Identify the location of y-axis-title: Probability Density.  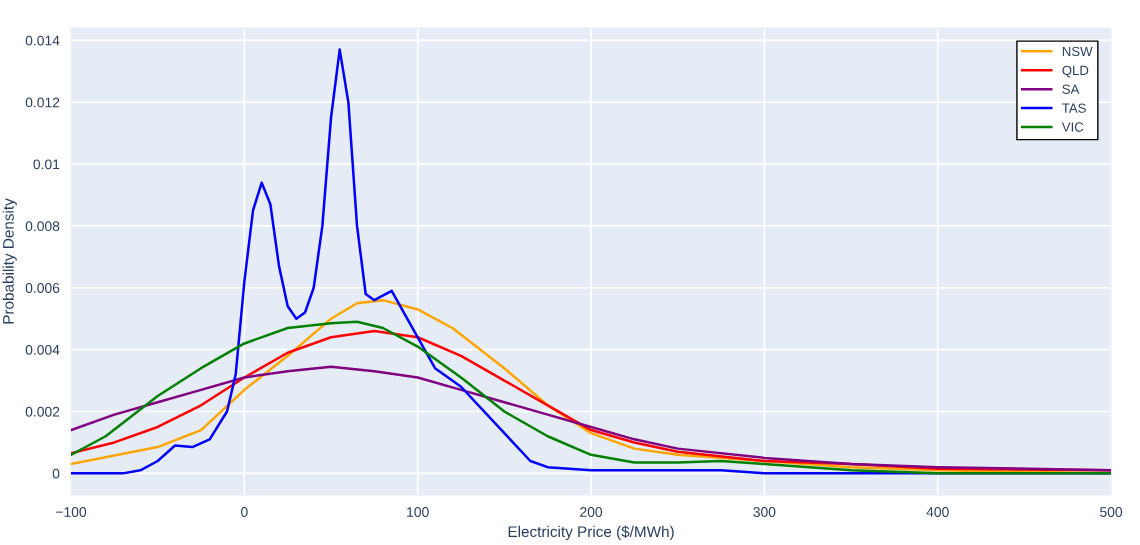
(9, 261).